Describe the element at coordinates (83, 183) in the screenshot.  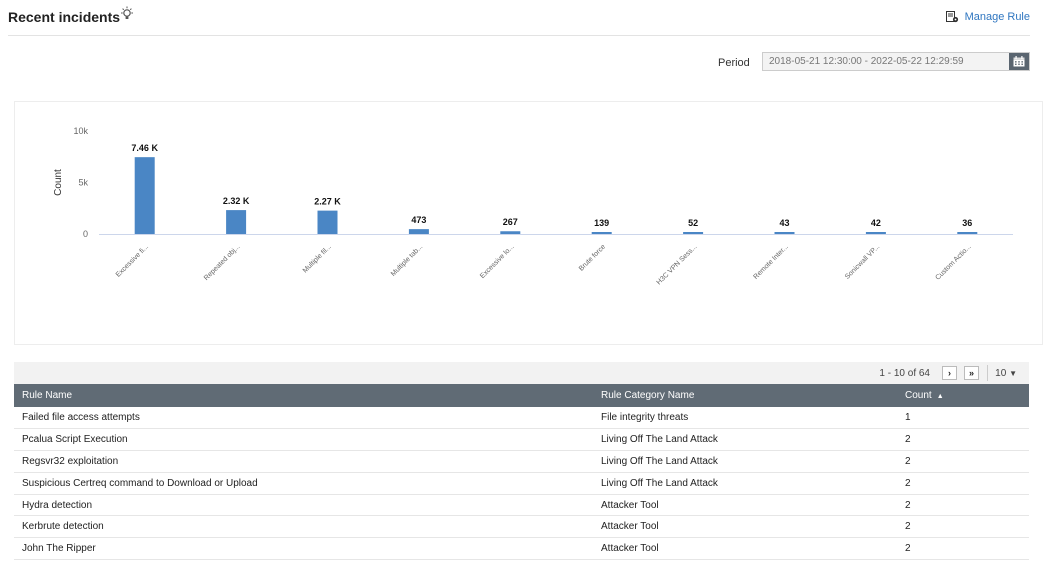
I see `y-tick-label: 5k` at that location.